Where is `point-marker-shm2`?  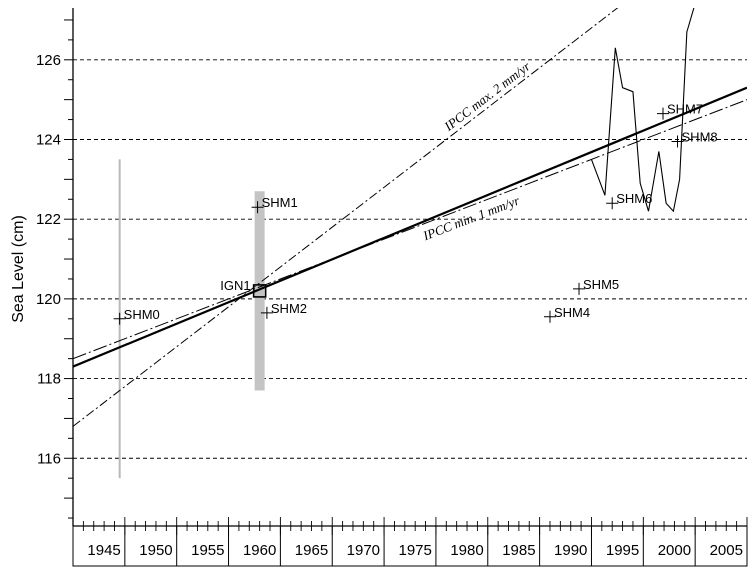 point-marker-shm2 is located at coordinates (266, 312).